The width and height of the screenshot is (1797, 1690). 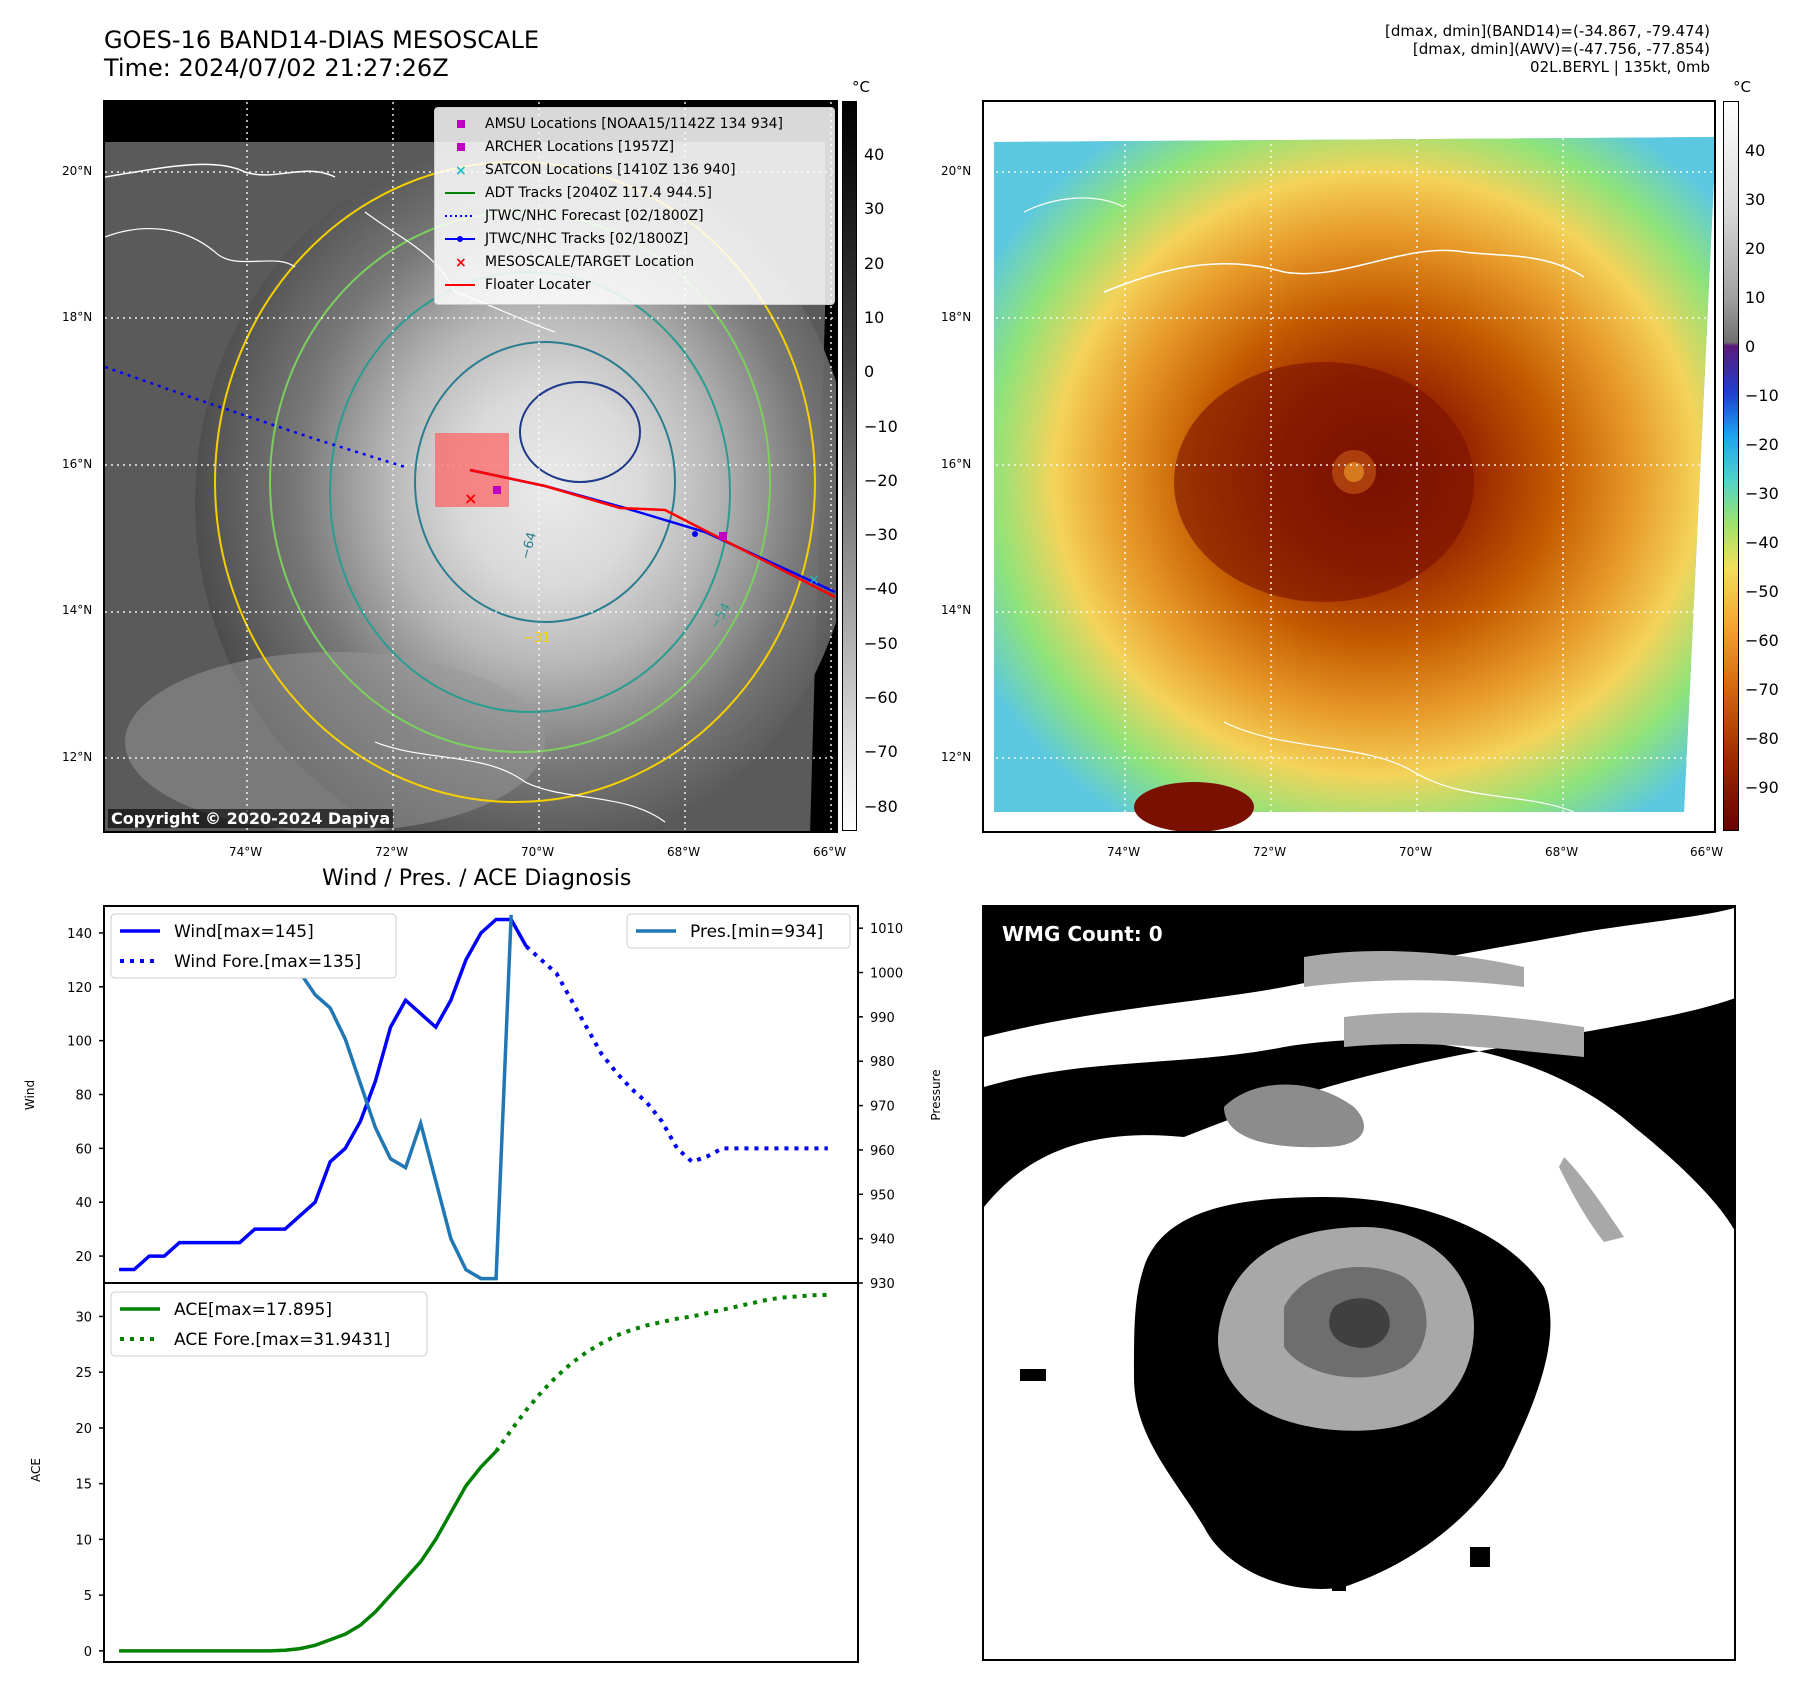 What do you see at coordinates (684, 852) in the screenshot?
I see `ir-lon-label: 68°W` at bounding box center [684, 852].